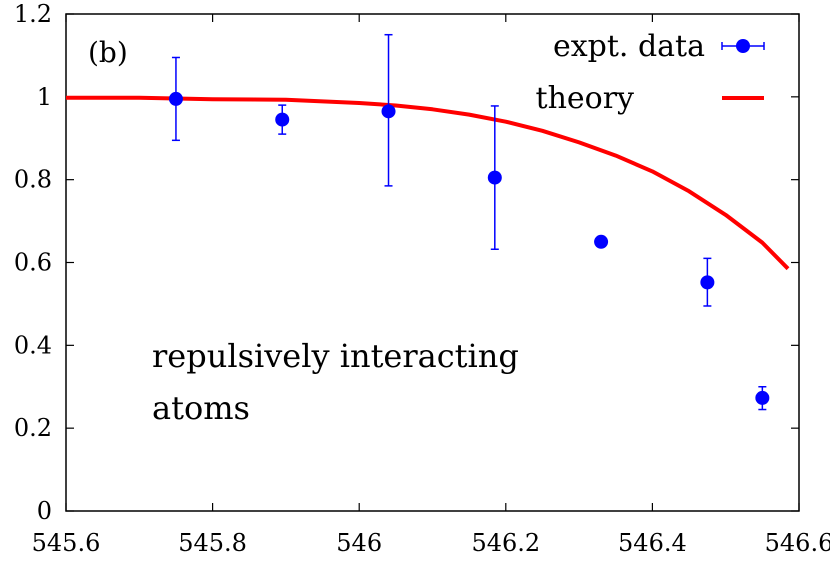 This screenshot has height=566, width=830. Describe the element at coordinates (33, 345) in the screenshot. I see `y-tick-label: 0.4` at that location.